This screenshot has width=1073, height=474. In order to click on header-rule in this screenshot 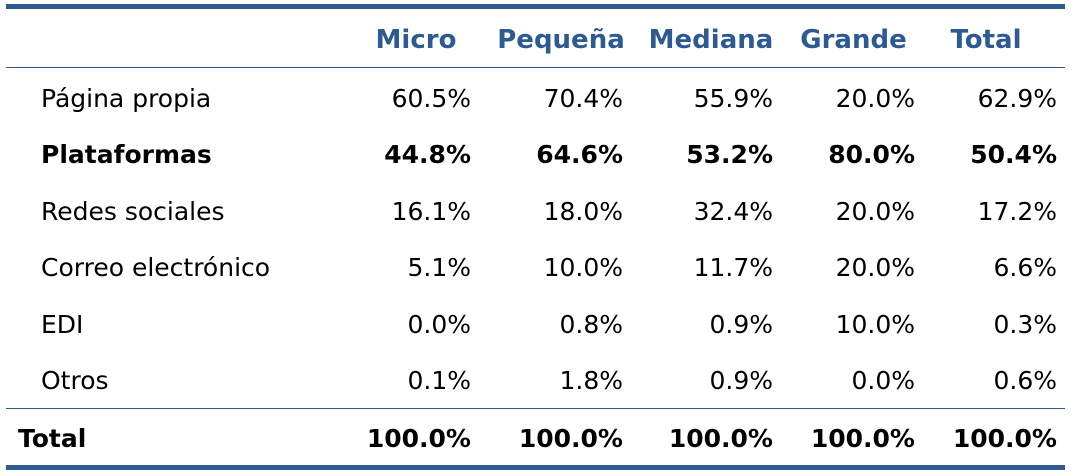, I will do `click(535, 67)`.